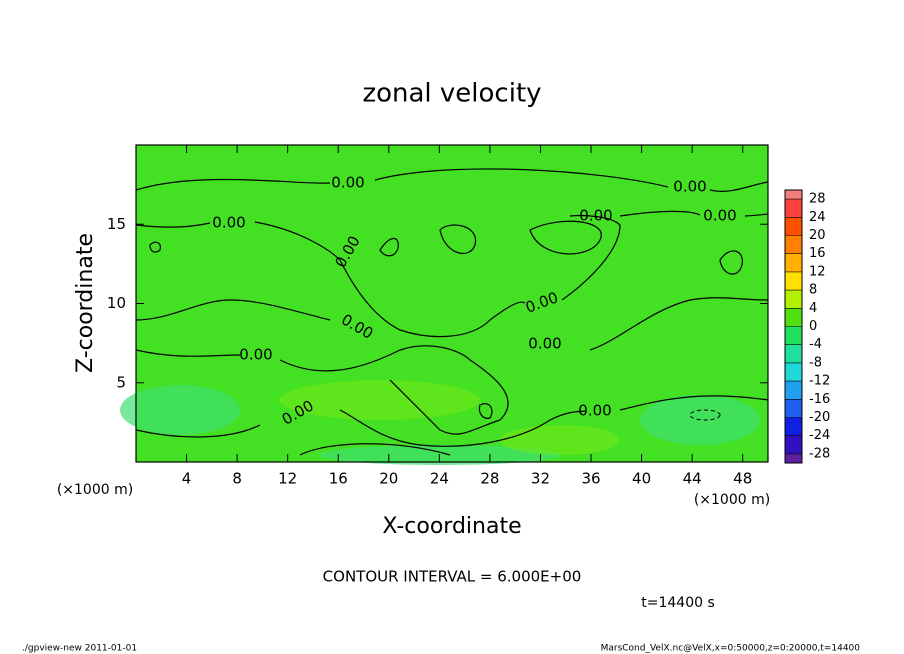 This screenshot has height=654, width=904. What do you see at coordinates (116, 224) in the screenshot?
I see `y-tick-label: 15` at bounding box center [116, 224].